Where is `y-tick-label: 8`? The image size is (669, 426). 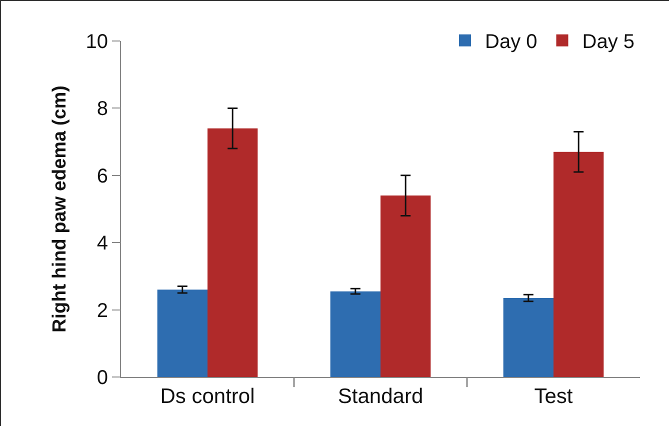
y-tick-label: 8 is located at coordinates (102, 109).